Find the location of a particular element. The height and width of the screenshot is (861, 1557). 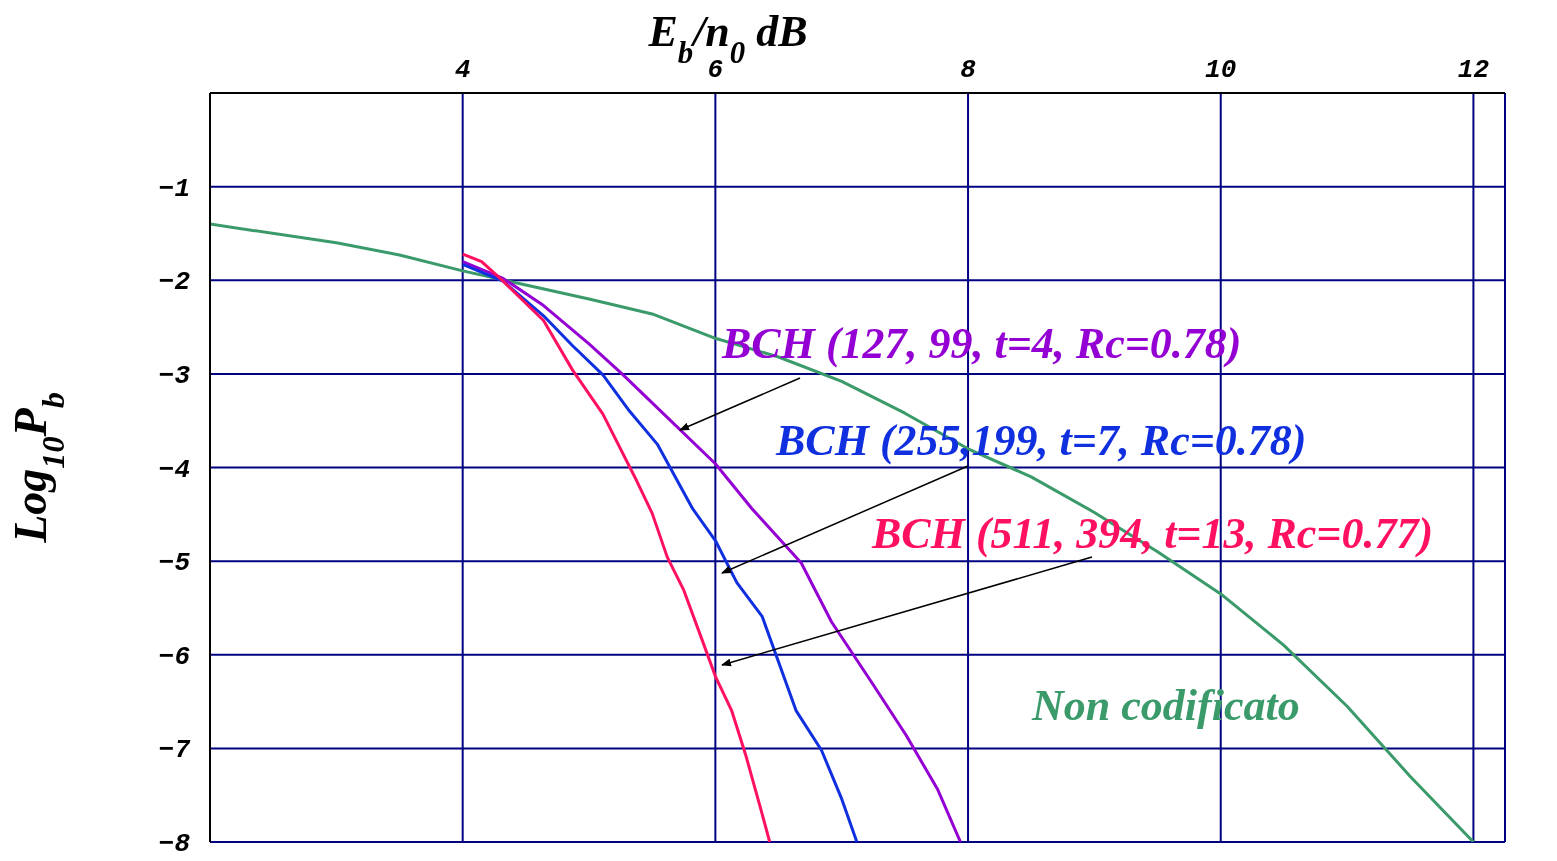

x-tick-label: 4 is located at coordinates (462, 70).